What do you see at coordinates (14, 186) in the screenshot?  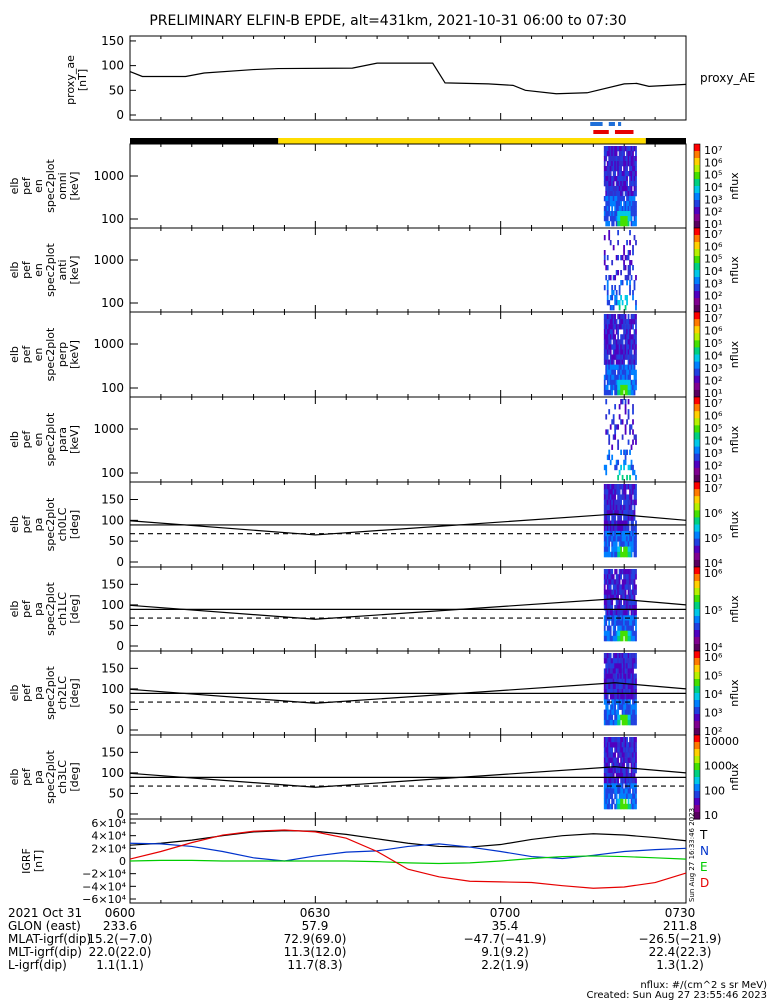 I see `spec-ylabel-line: elb` at bounding box center [14, 186].